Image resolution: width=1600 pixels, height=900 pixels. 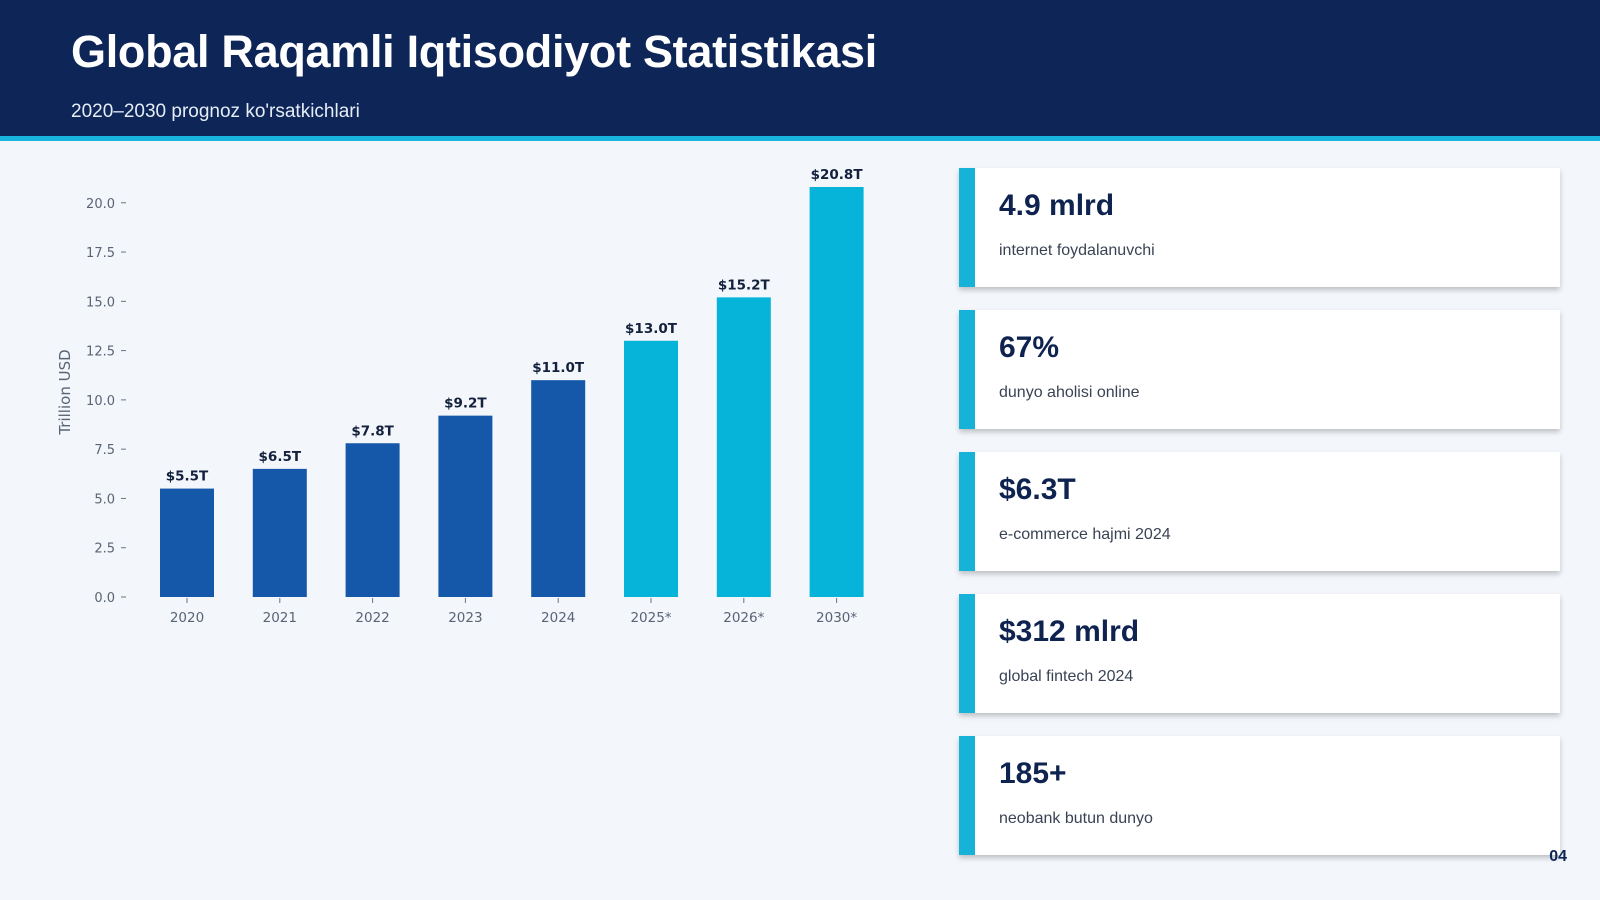 I want to click on stat-label: internet foydalanuvchi, so click(x=1077, y=250).